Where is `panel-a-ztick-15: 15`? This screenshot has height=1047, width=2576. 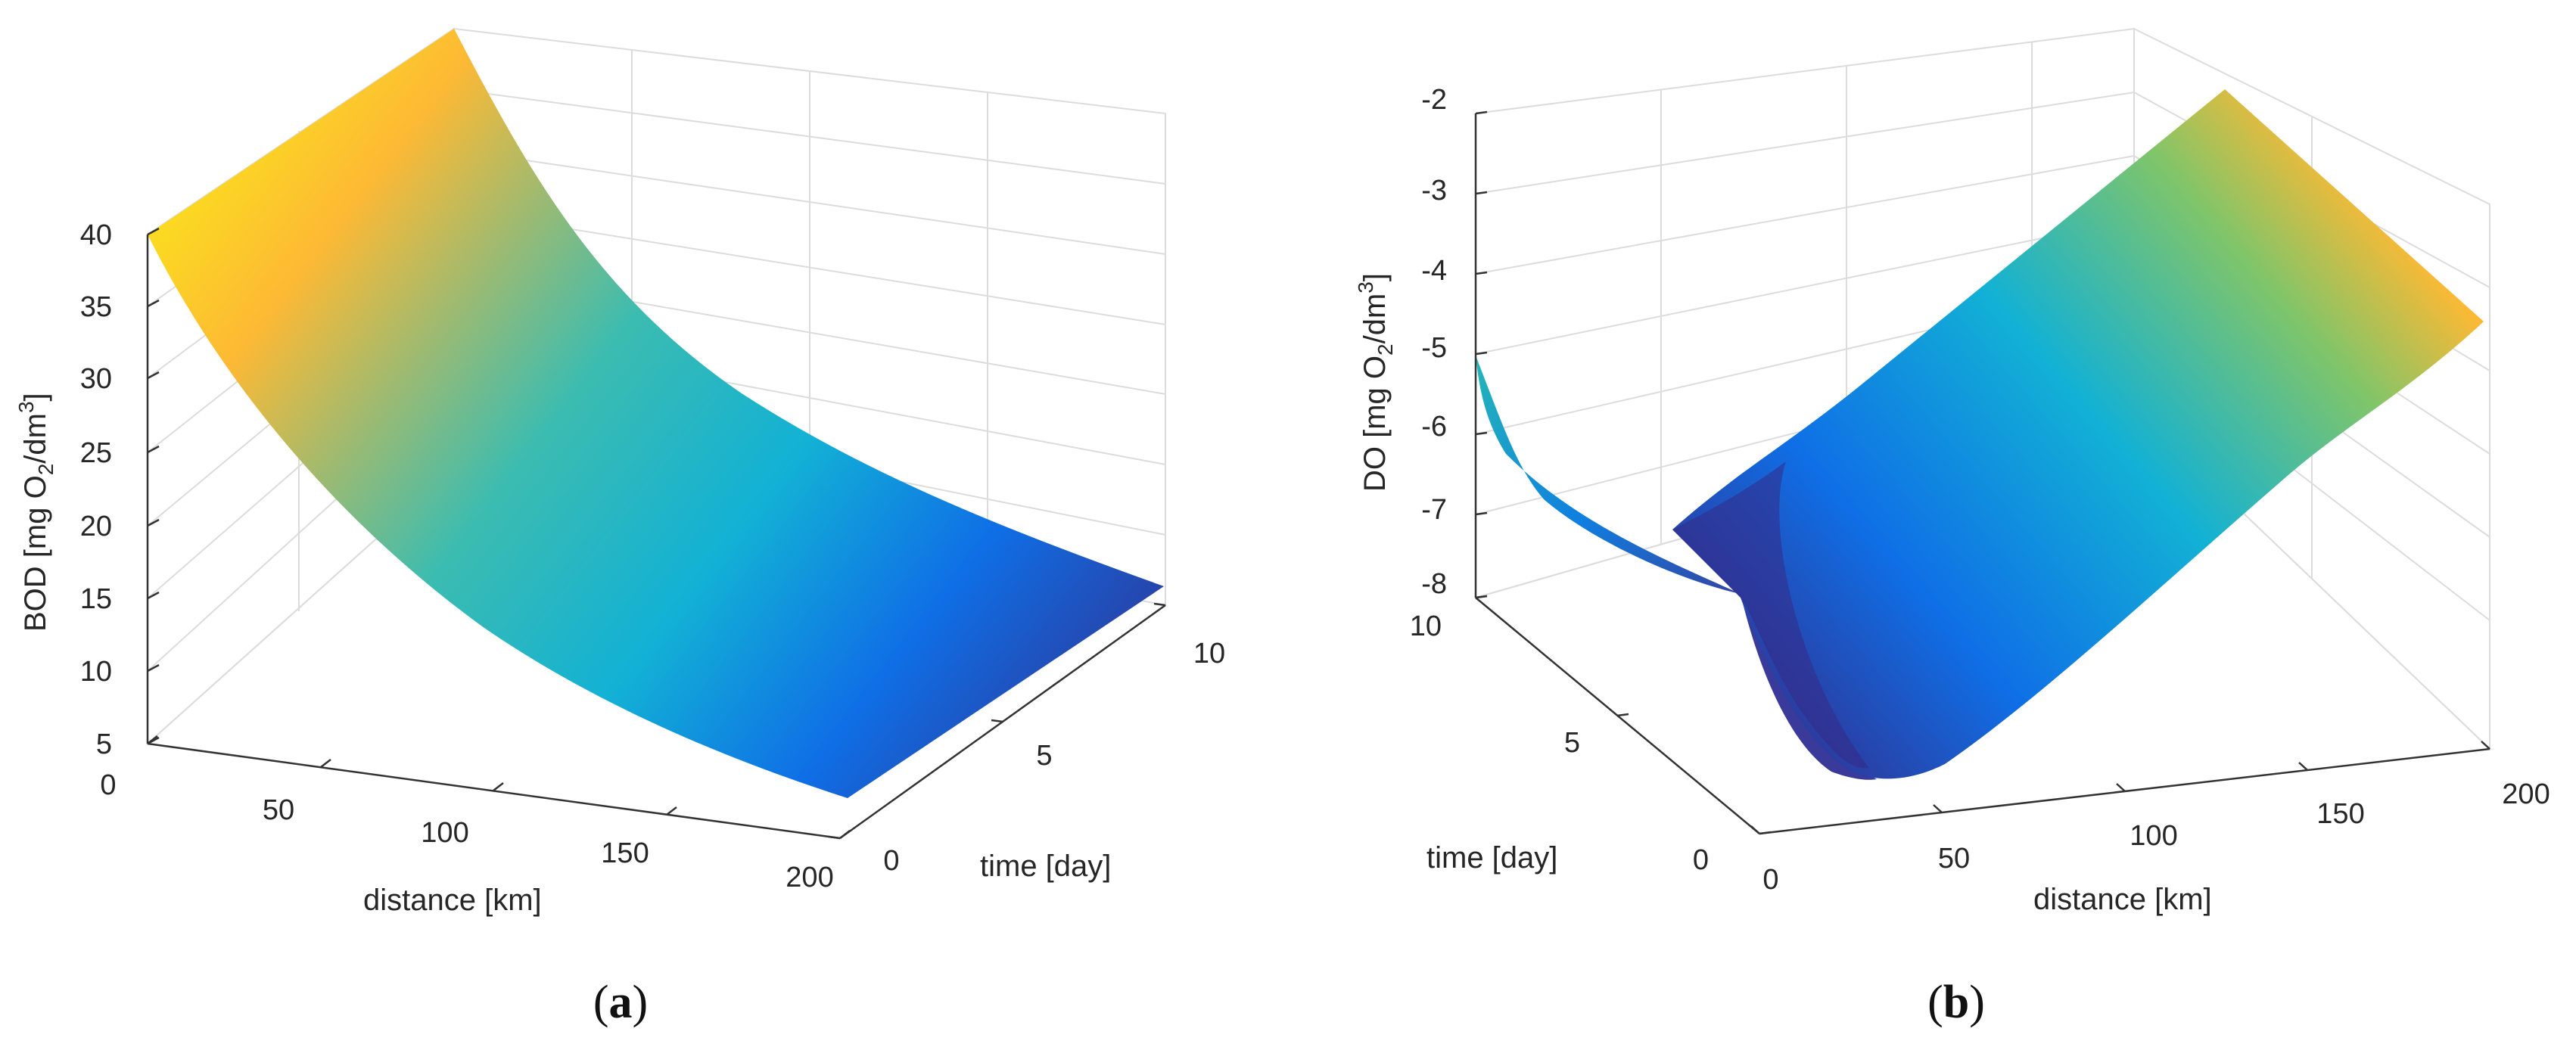 panel-a-ztick-15: 15 is located at coordinates (96, 599).